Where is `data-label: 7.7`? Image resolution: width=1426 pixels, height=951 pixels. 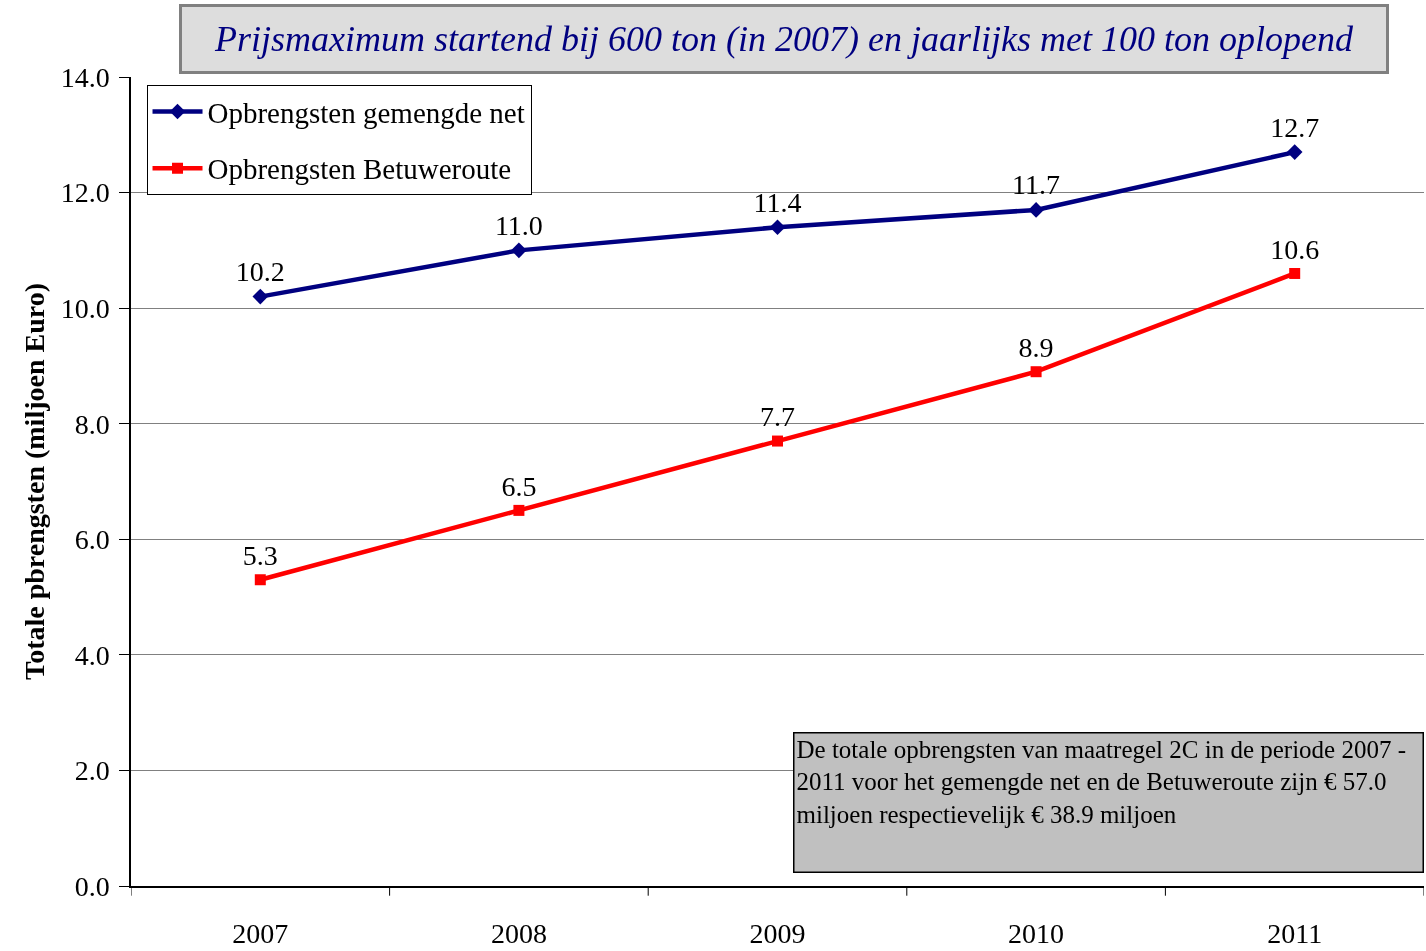
data-label: 7.7 is located at coordinates (777, 417).